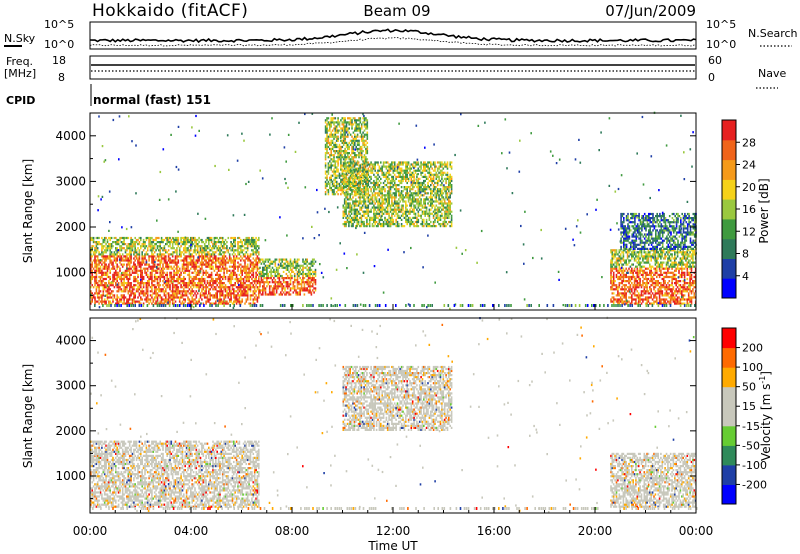 This screenshot has width=800, height=554. What do you see at coordinates (20, 38) in the screenshot?
I see `nsky-label: N.Sky` at bounding box center [20, 38].